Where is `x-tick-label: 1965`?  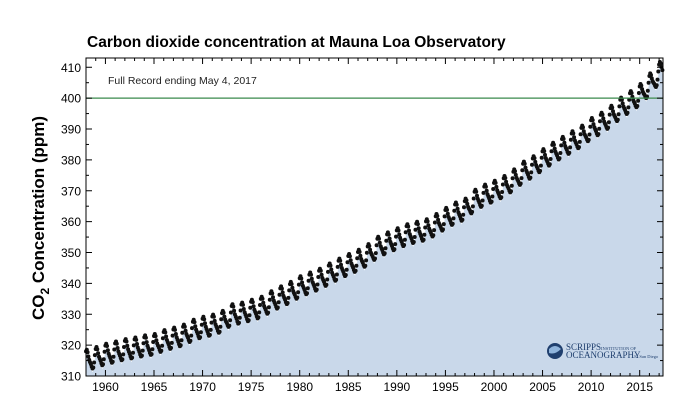
x-tick-label: 1965 is located at coordinates (154, 387).